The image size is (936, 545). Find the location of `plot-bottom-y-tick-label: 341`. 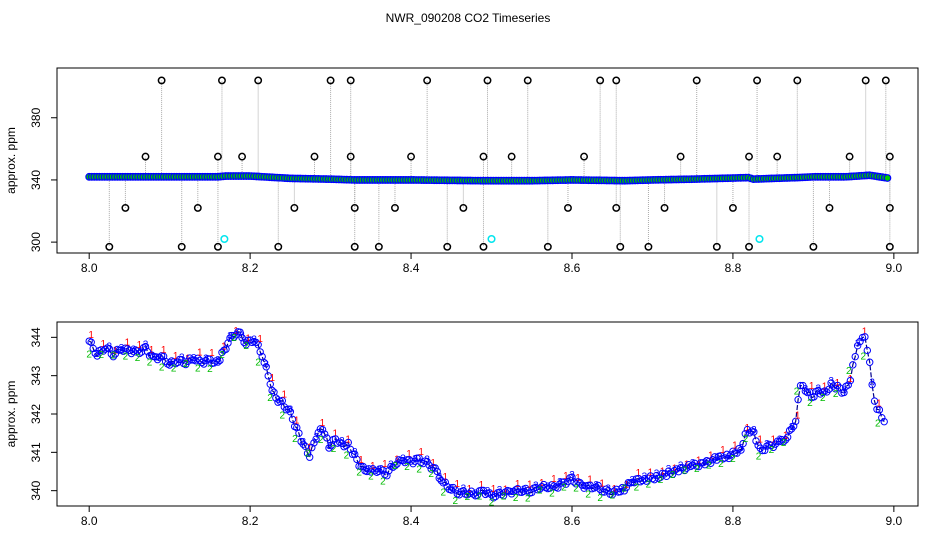

plot-bottom-y-tick-label: 341 is located at coordinates (36, 452).